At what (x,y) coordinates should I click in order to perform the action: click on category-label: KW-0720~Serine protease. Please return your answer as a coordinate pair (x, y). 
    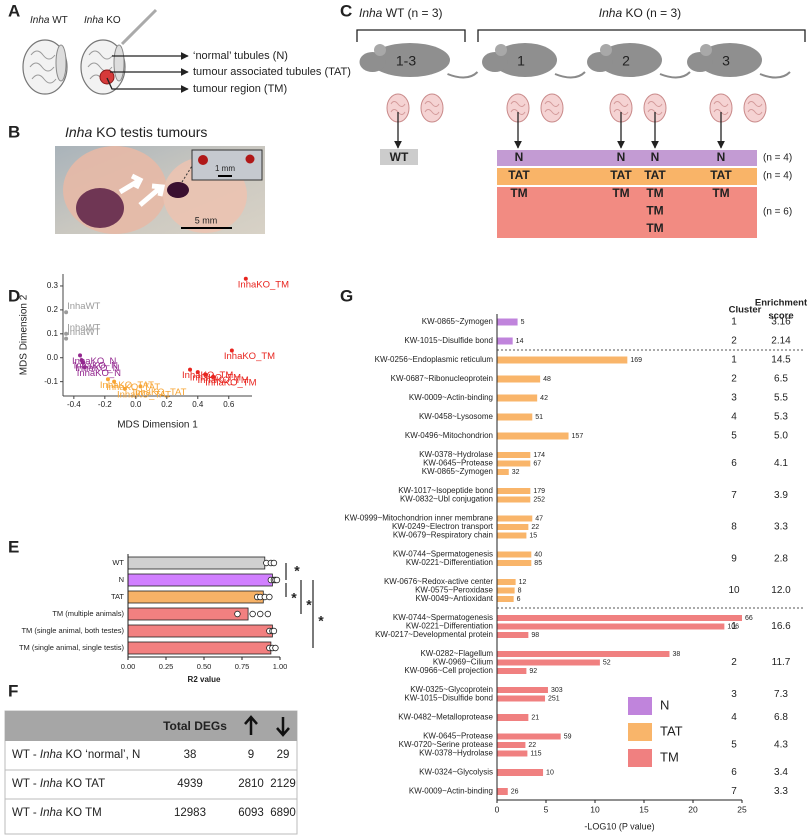
    Looking at the image, I should click on (446, 744).